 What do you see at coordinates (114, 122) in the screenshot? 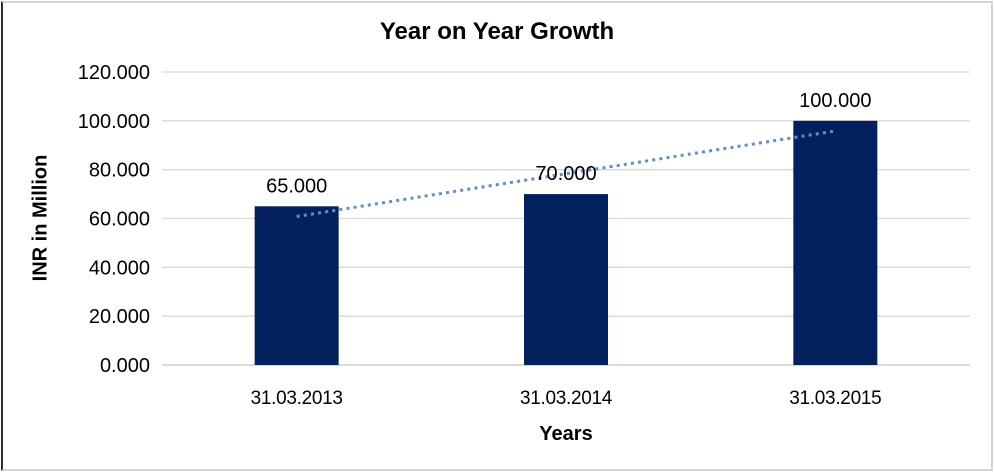
I see `y-tick-label: 100.000` at bounding box center [114, 122].